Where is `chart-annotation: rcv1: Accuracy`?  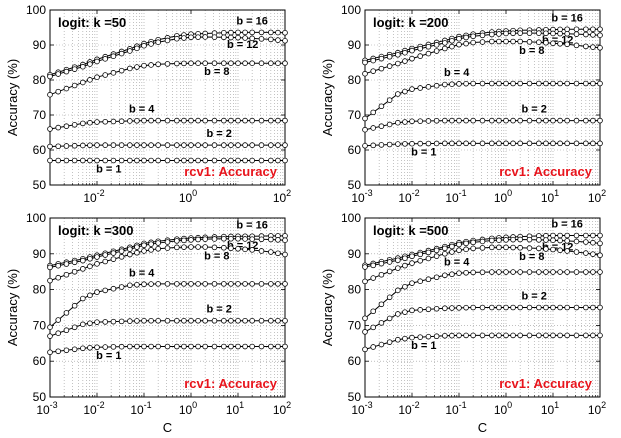
chart-annotation: rcv1: Accuracy is located at coordinates (231, 383).